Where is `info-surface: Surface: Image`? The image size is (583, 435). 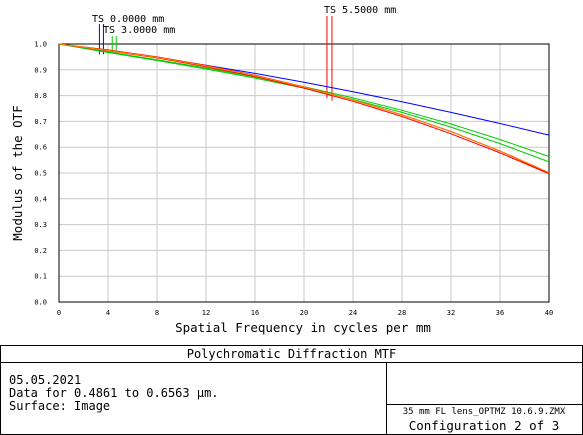 info-surface: Surface: Image is located at coordinates (60, 406).